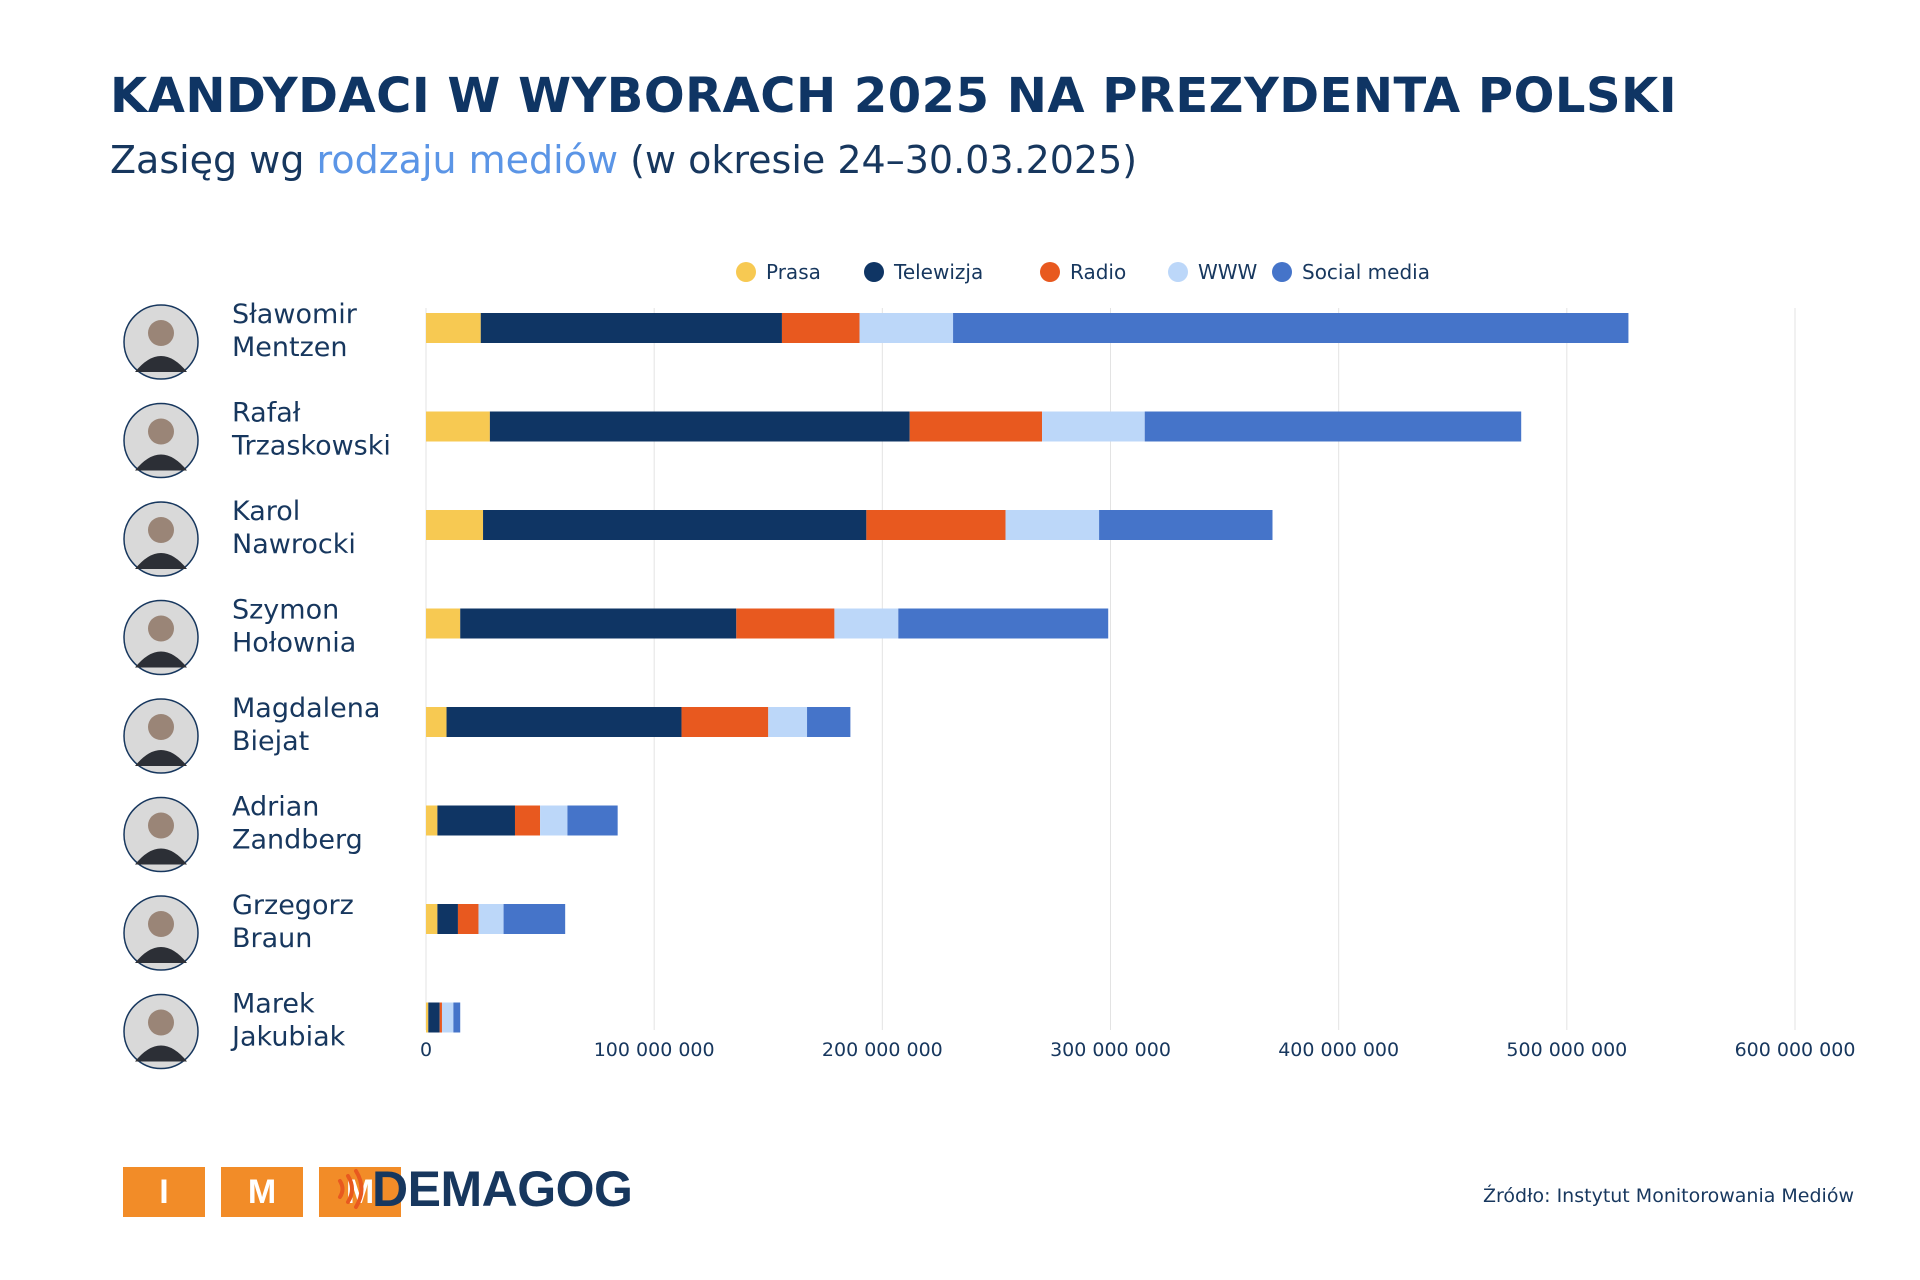 Image resolution: width=1920 pixels, height=1280 pixels. What do you see at coordinates (290, 347) in the screenshot?
I see `candidate-name-line: Mentzen` at bounding box center [290, 347].